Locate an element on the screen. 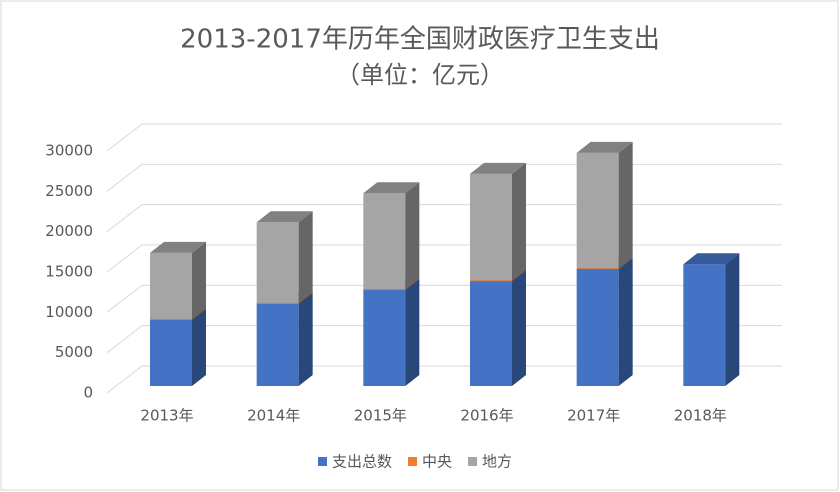 The image size is (840, 492). chart-subtitle: （单位：亿元） is located at coordinates (420, 75).